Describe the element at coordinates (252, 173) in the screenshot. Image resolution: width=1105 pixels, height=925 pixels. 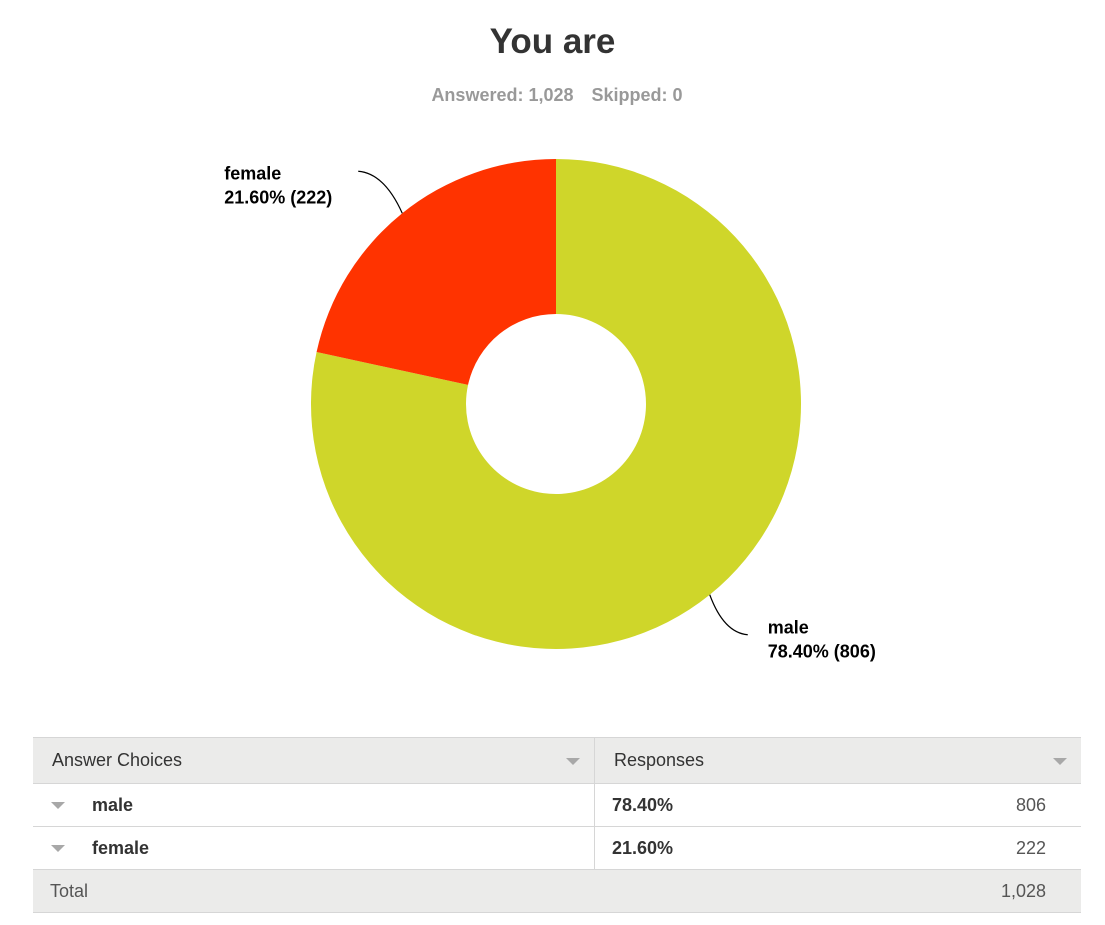
I see `slice-label-name: female` at that location.